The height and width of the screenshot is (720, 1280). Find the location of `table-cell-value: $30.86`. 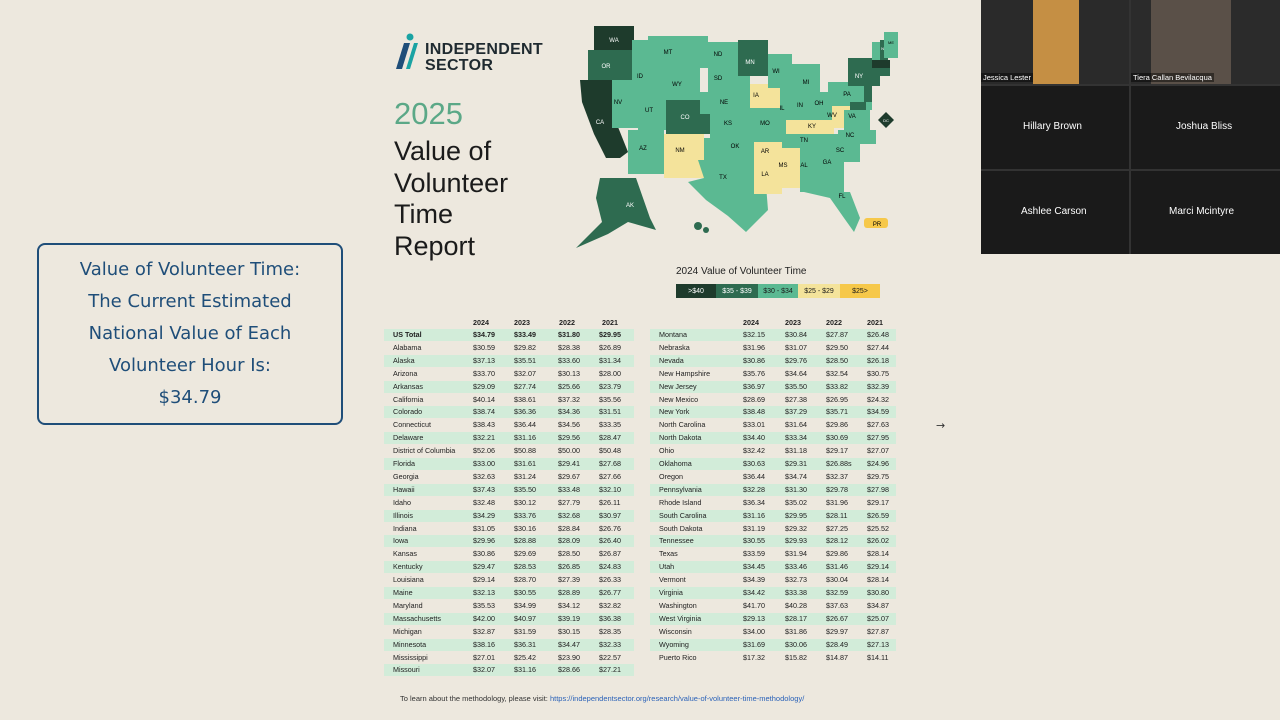

table-cell-value: $30.86 is located at coordinates (484, 554).